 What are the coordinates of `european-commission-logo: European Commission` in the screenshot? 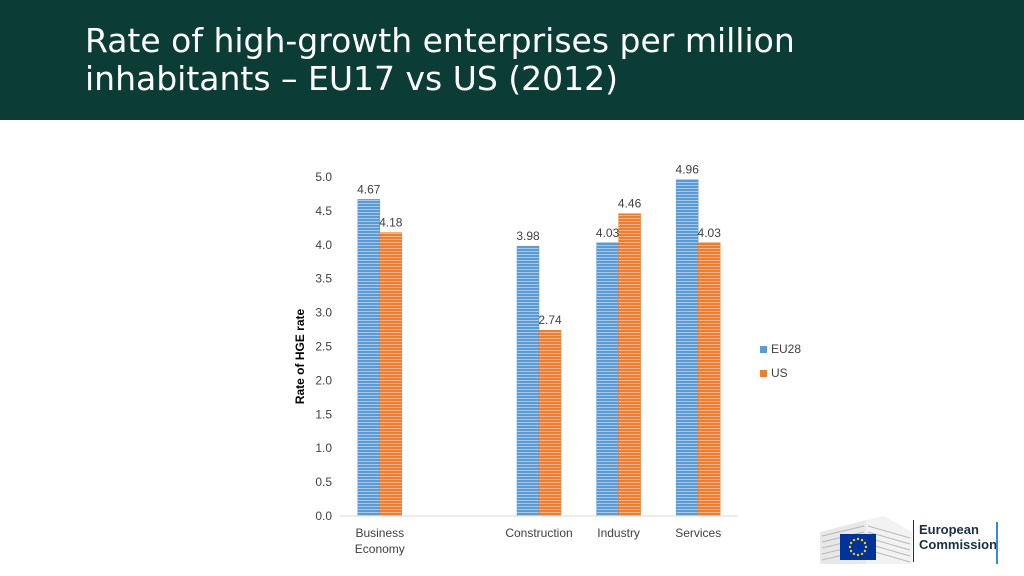 It's located at (913, 540).